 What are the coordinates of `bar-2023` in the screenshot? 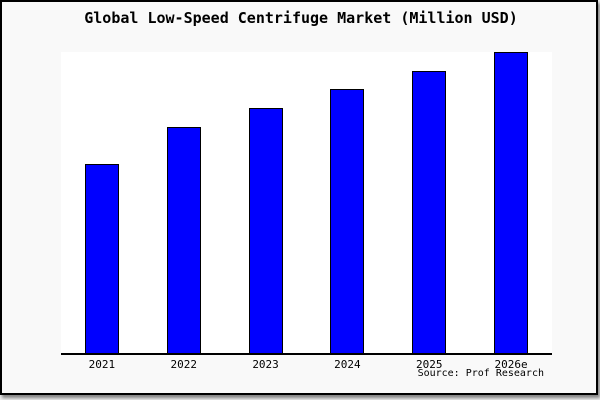 It's located at (265, 230).